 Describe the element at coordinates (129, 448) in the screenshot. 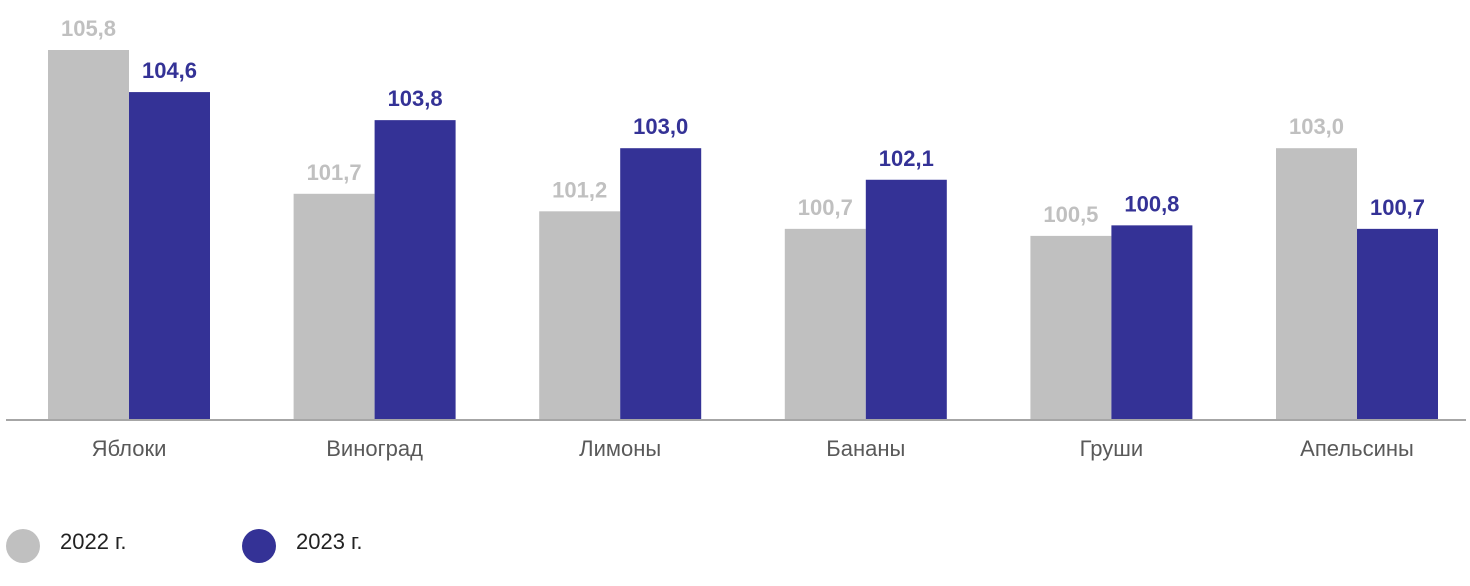

I see `category-label-0: Яблоки` at that location.